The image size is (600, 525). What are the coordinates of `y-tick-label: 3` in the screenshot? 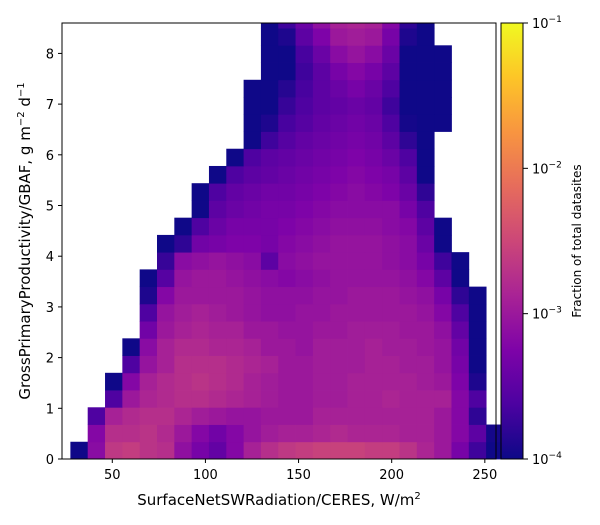 It's located at (50, 308).